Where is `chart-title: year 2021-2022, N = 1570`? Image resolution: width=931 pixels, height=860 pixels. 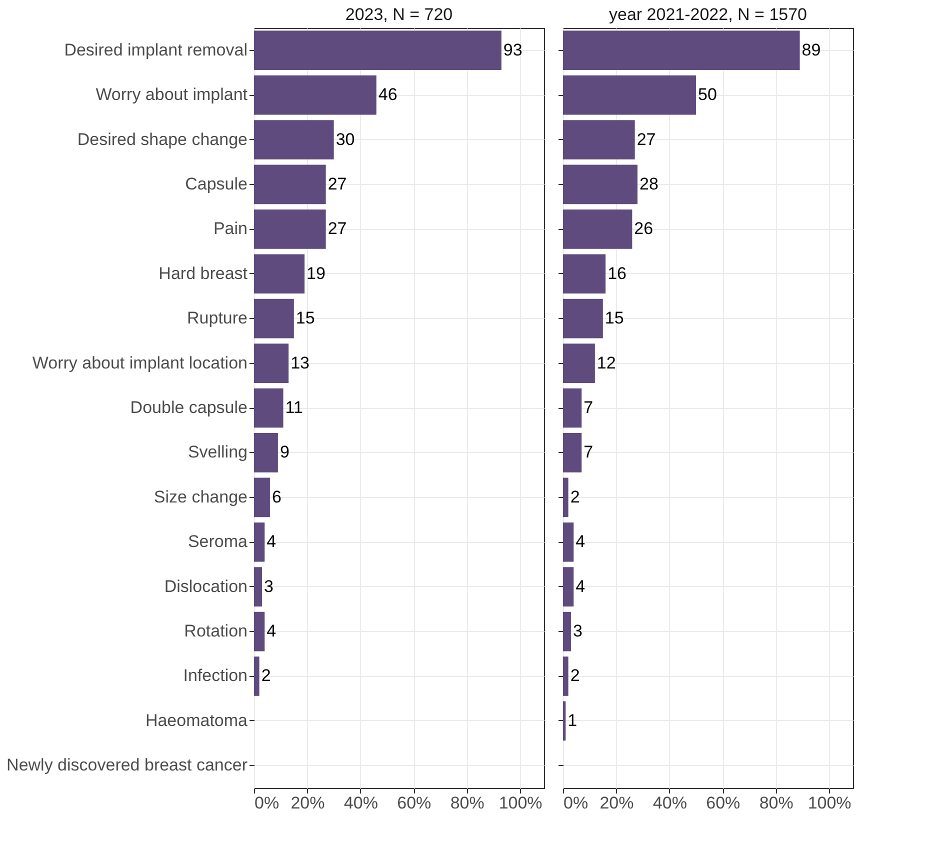
chart-title: year 2021-2022, N = 1570 is located at coordinates (708, 14).